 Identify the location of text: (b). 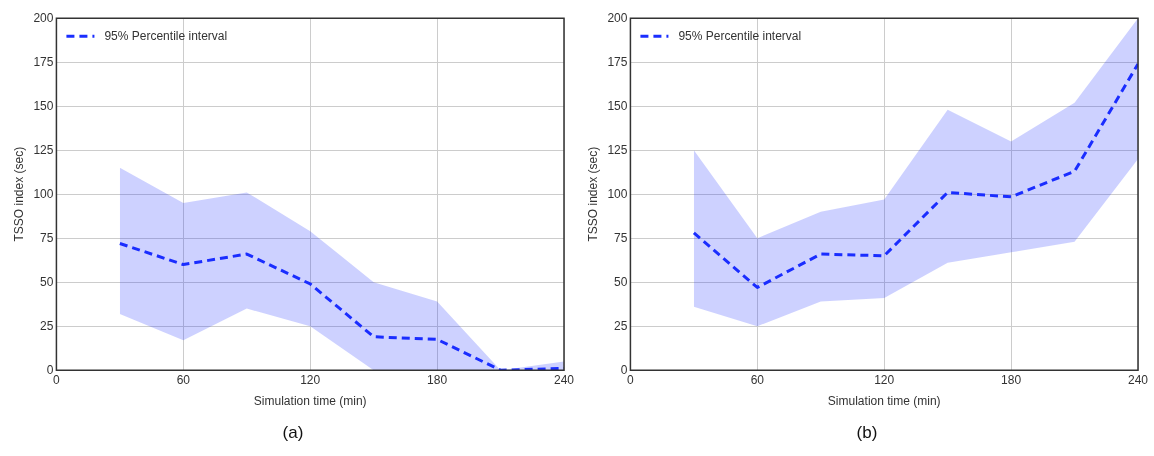
(867, 433).